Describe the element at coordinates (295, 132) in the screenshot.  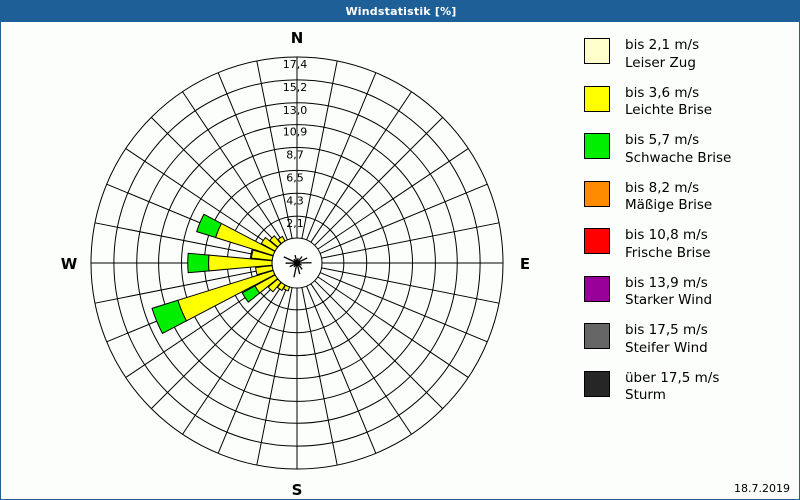
I see `radial-tick-label: 10,9` at that location.